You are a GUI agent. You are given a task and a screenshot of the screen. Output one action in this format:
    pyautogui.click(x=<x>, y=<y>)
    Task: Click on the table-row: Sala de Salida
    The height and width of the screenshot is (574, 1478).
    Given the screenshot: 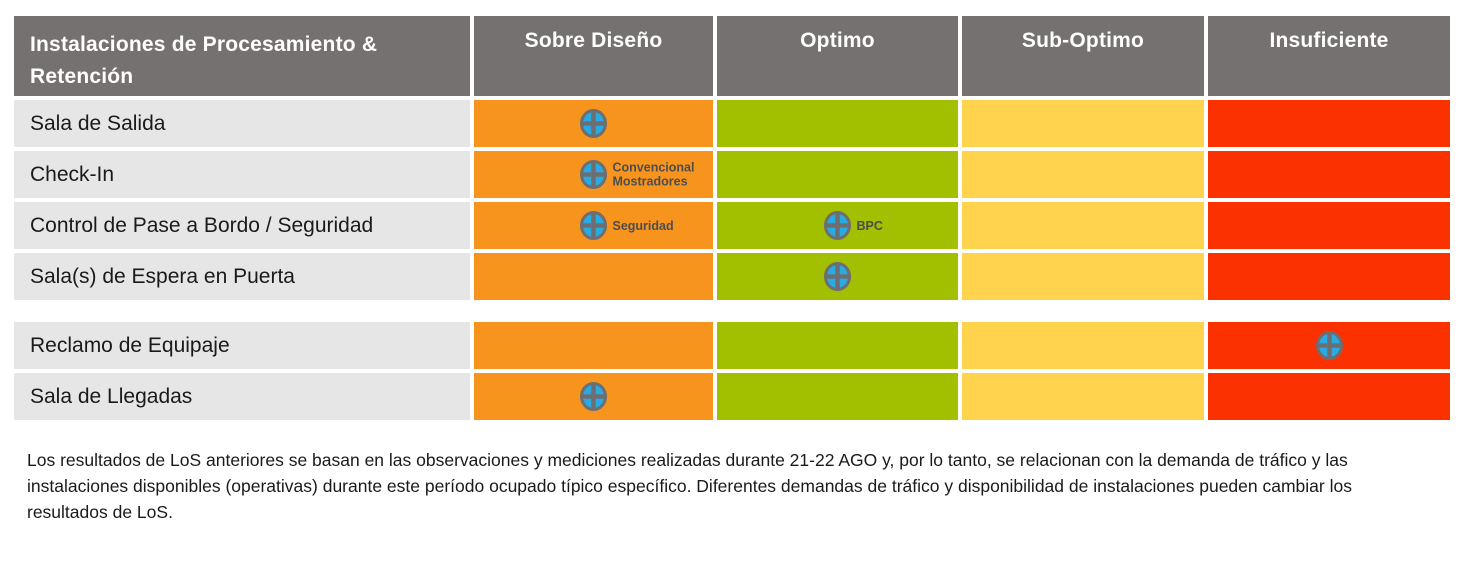 What is the action you would take?
    pyautogui.click(x=739, y=123)
    